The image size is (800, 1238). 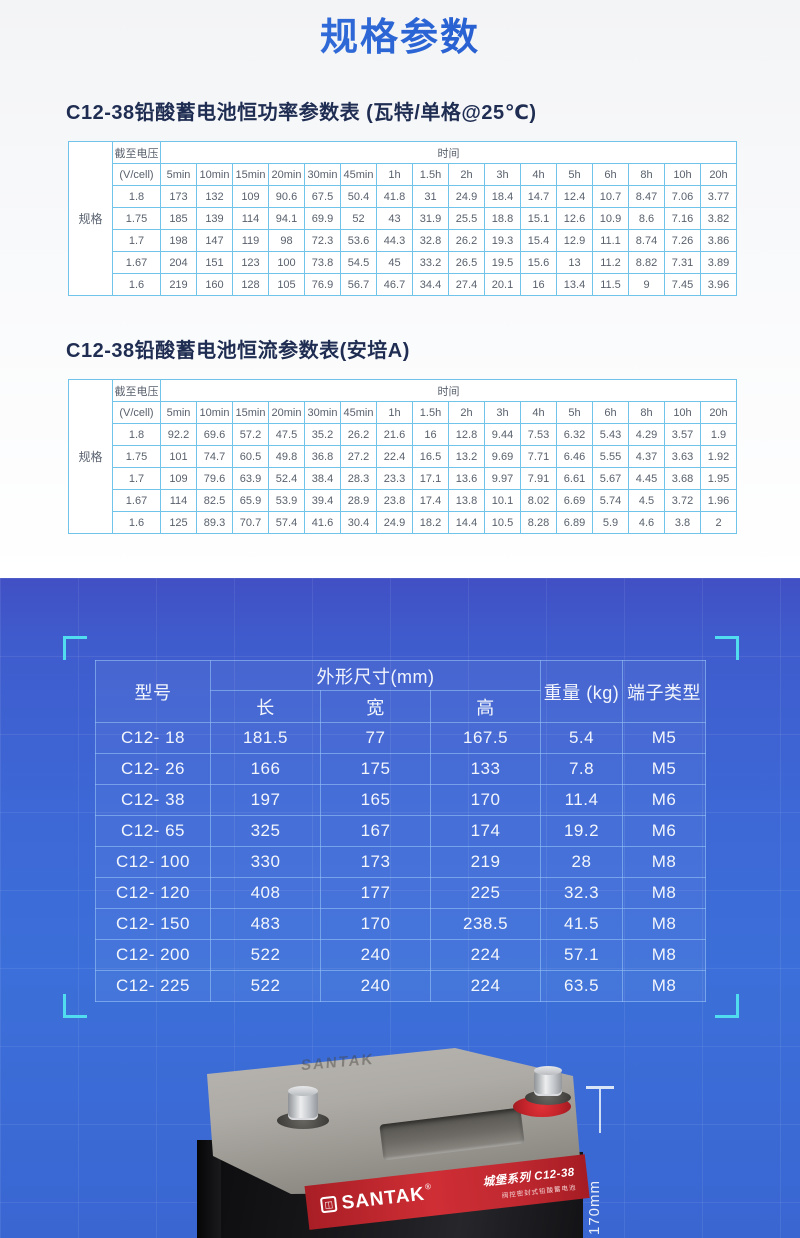 What do you see at coordinates (574, 434) in the screenshot?
I see `current-value-cell: 6.32` at bounding box center [574, 434].